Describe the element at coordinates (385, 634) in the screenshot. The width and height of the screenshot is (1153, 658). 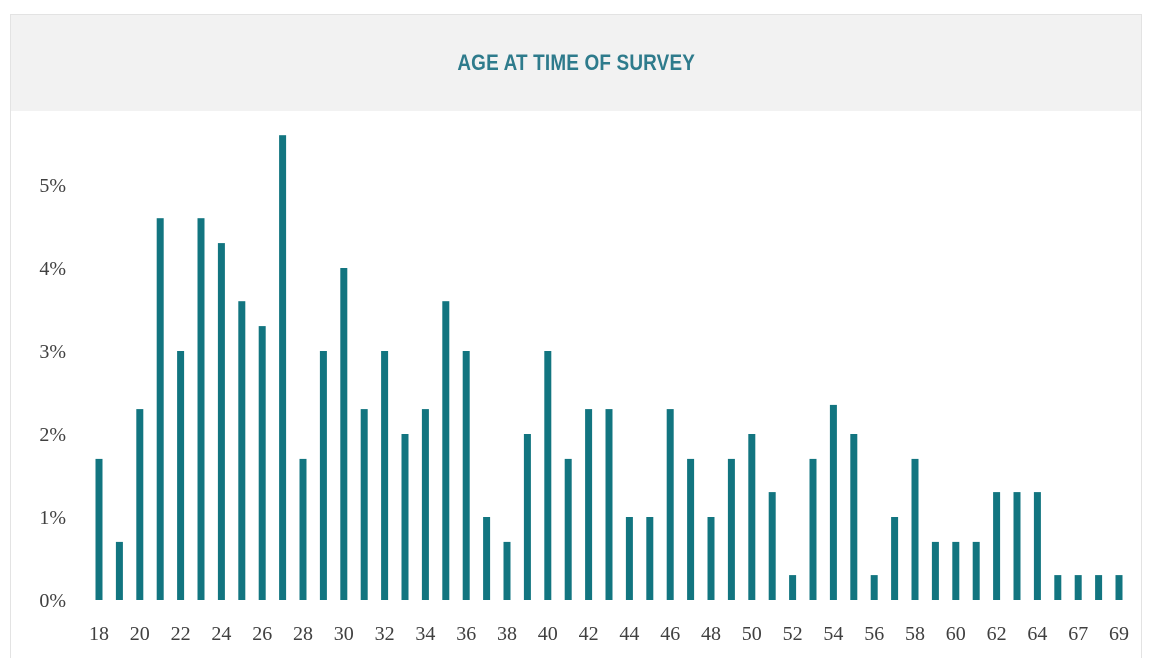
I see `x-tick-label: 32` at that location.